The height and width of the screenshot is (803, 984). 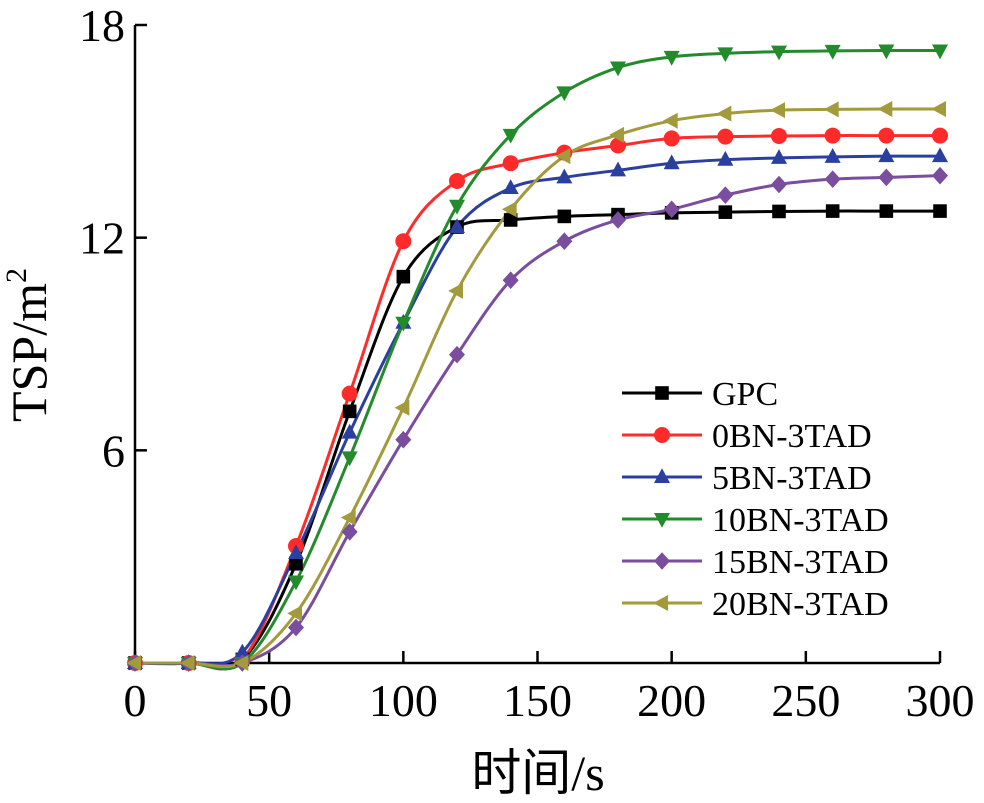 What do you see at coordinates (135, 700) in the screenshot?
I see `x-tick-label: 0` at bounding box center [135, 700].